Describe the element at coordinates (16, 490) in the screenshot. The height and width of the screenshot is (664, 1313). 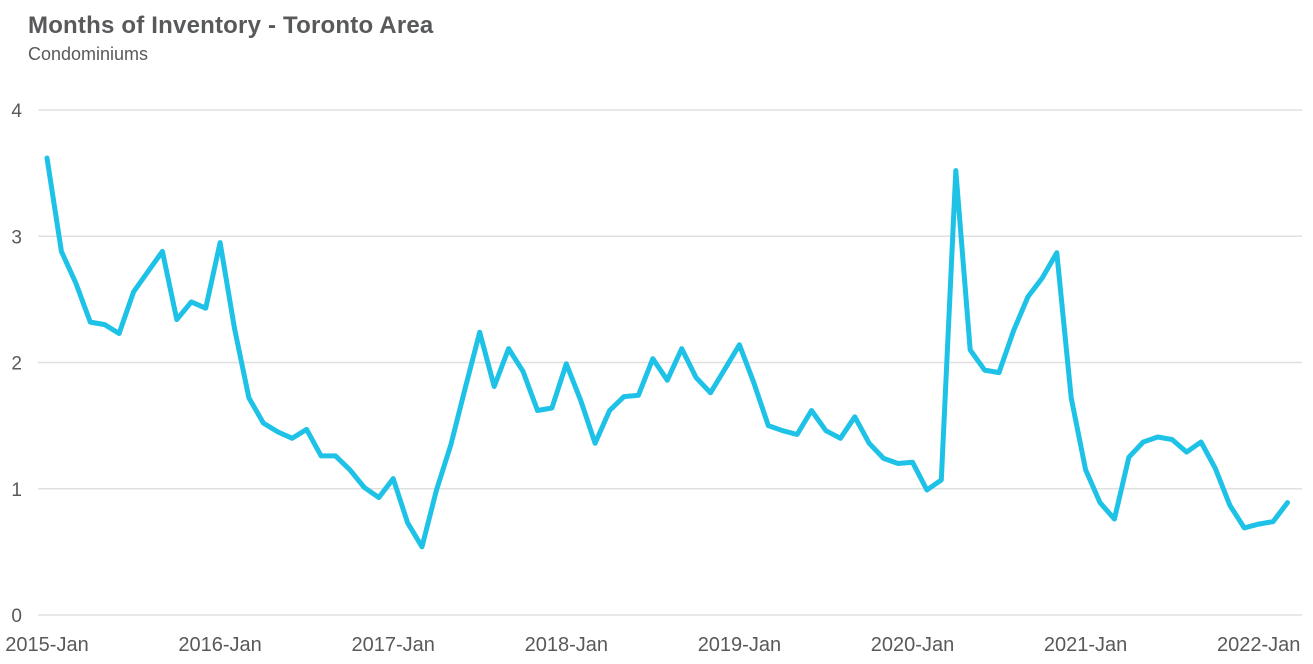
I see `y-axis-tick-label: 1` at that location.